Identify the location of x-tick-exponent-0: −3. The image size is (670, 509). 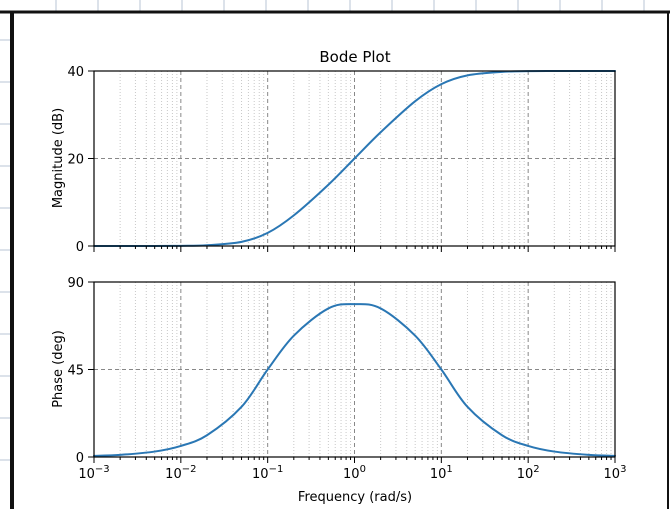
(102, 469).